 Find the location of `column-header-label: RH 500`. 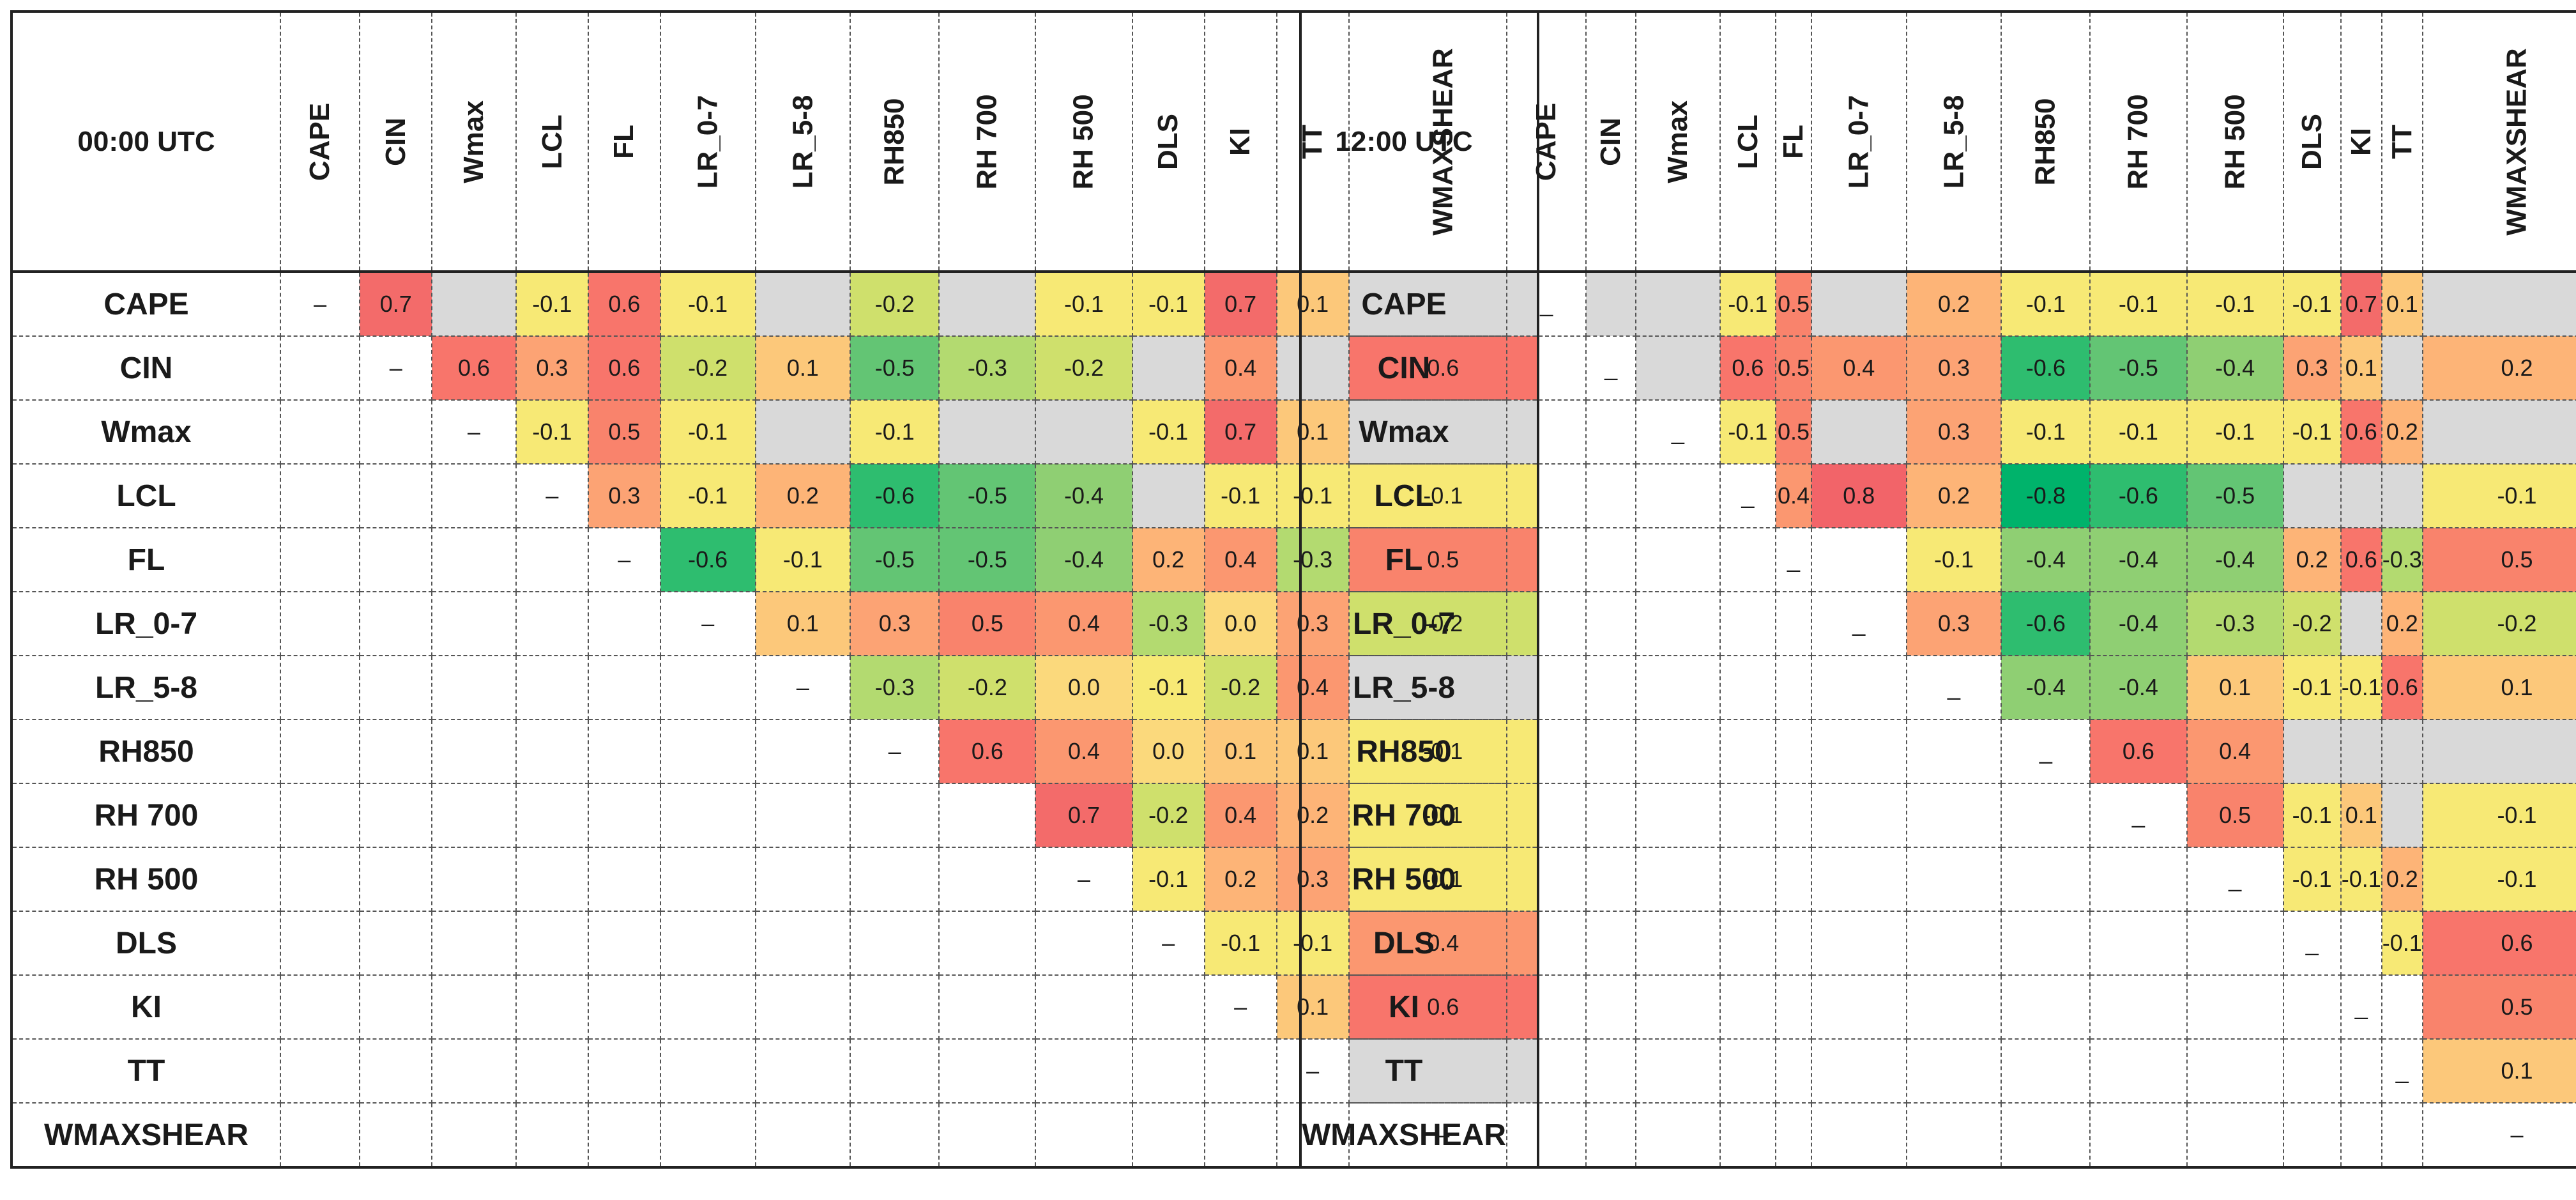

column-header-label: RH 500 is located at coordinates (1084, 141).